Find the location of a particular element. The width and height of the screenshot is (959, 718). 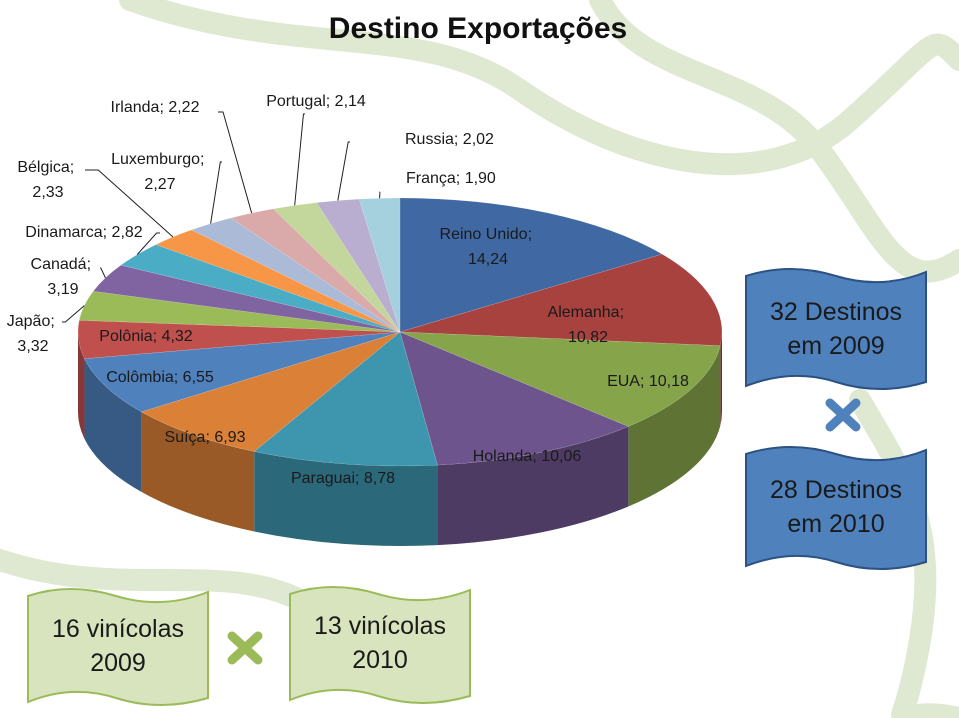

banner-vinicolas-2009 is located at coordinates (118, 647).